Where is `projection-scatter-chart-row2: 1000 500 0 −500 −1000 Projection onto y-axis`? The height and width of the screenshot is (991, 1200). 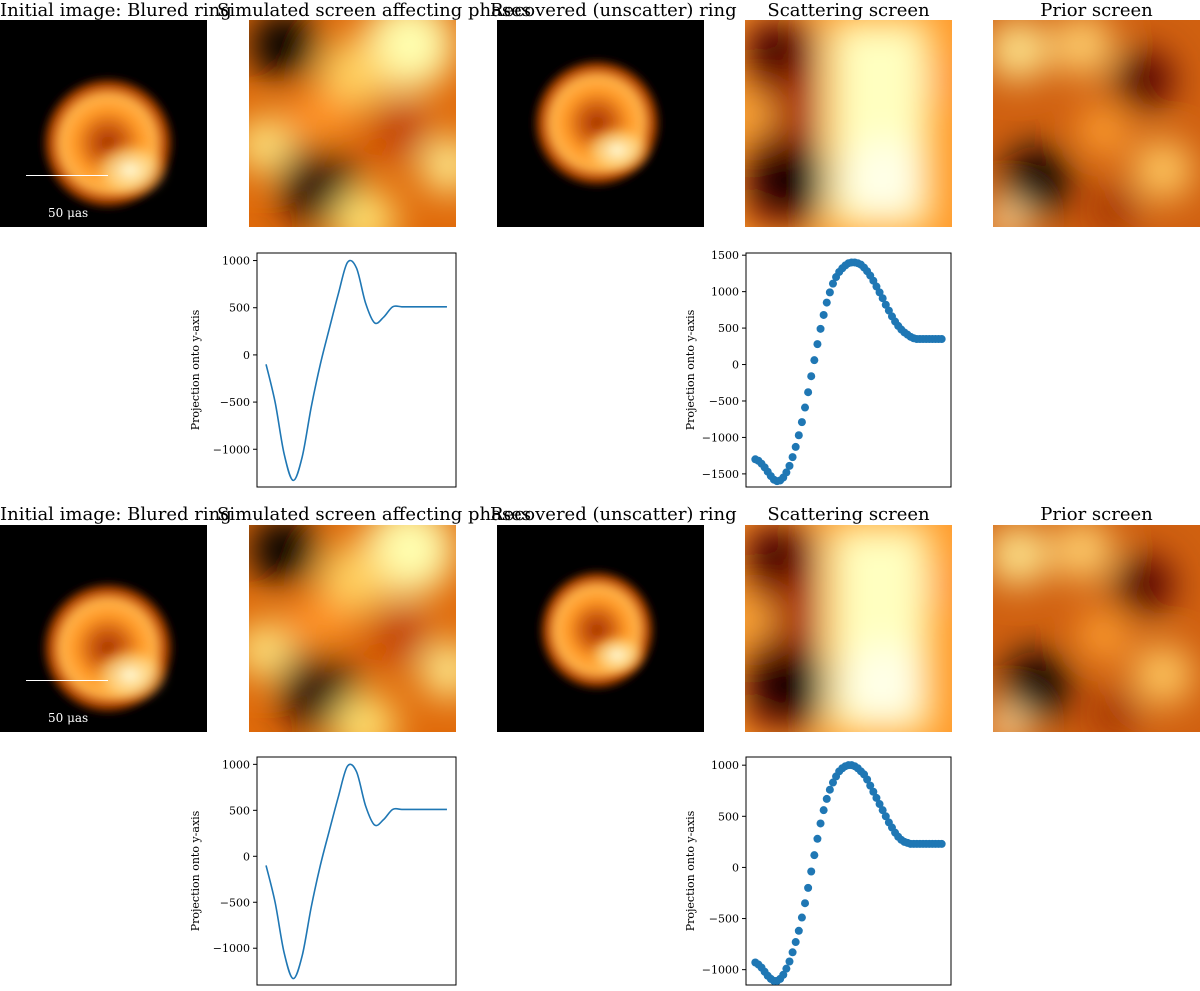
projection-scatter-chart-row2: 1000 500 0 −500 −1000 Projection onto y-axis is located at coordinates (818, 871).